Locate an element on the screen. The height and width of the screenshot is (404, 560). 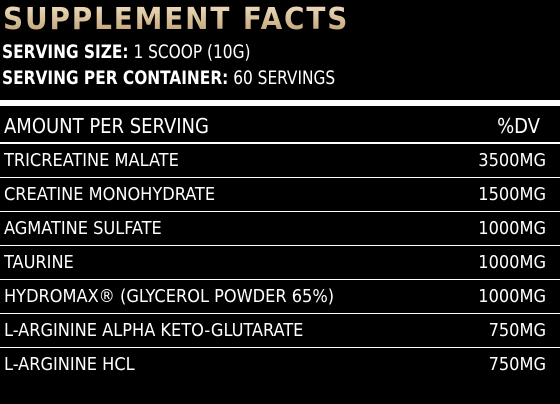
table-header: AMOUNT PER SERVING %DV is located at coordinates (280, 125).